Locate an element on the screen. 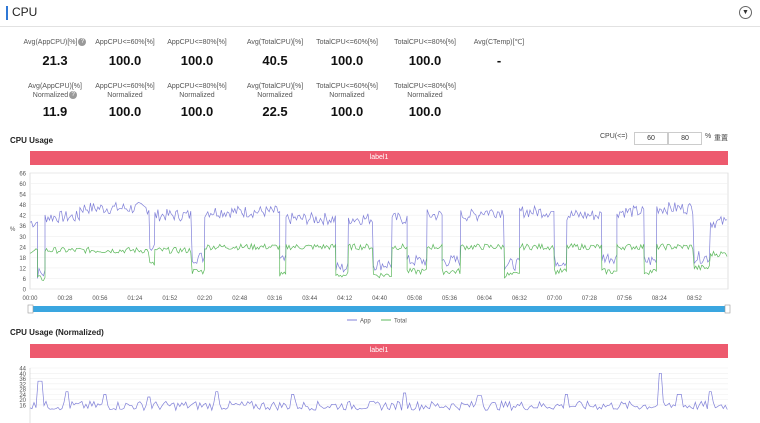 The image size is (760, 423). label-band: label1 is located at coordinates (379, 158).